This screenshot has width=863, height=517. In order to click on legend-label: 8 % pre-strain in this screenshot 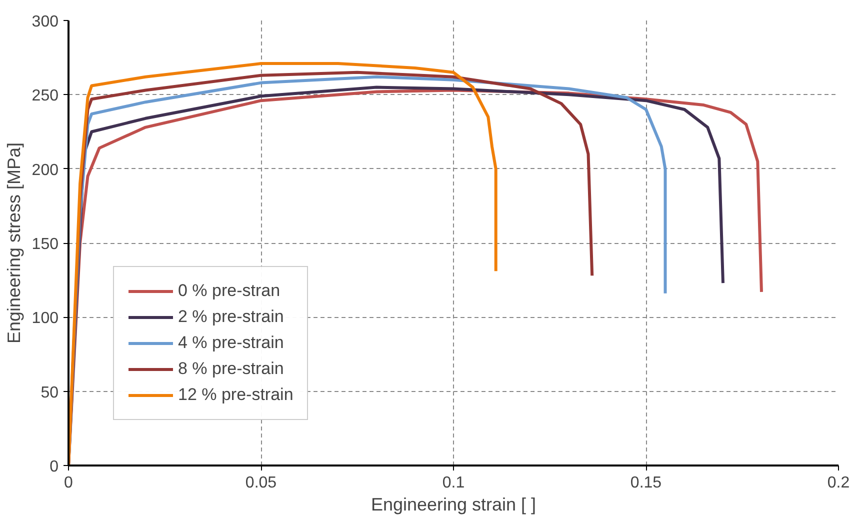, I will do `click(231, 369)`.